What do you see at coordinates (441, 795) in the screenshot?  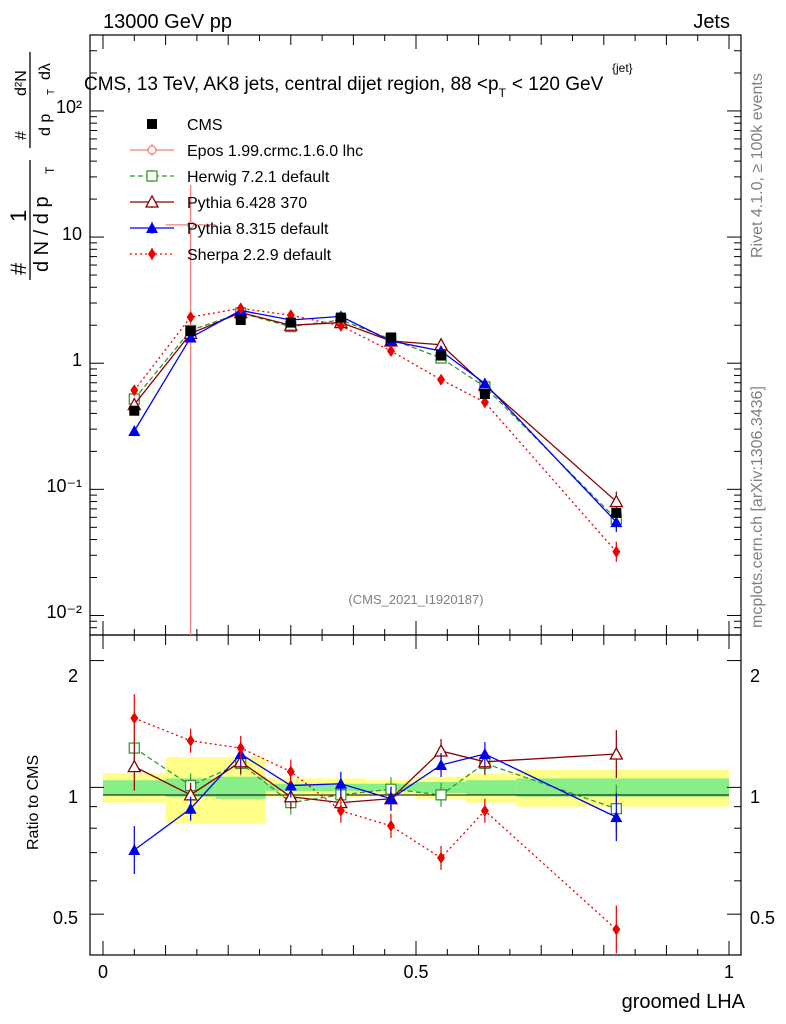 I see `herwig-721-ratio-point` at bounding box center [441, 795].